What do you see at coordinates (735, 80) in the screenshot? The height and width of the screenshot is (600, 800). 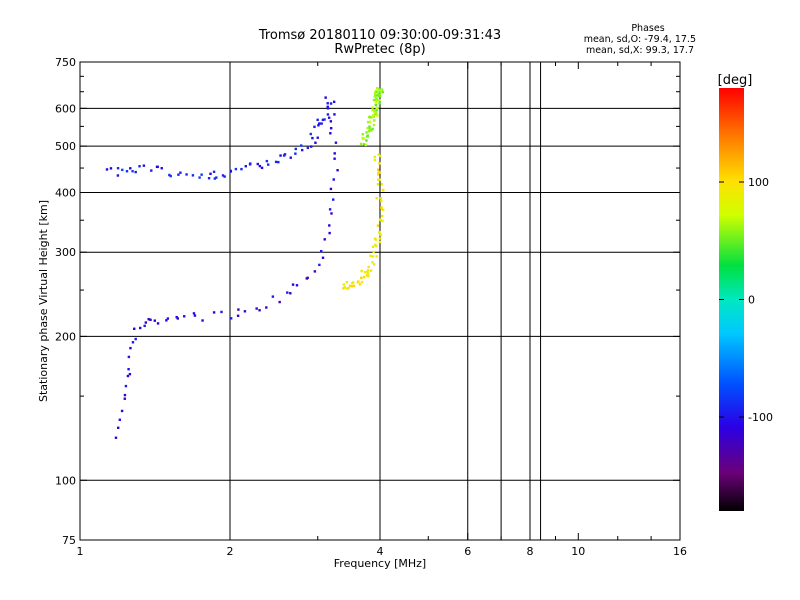 I see `colorbar-label: [deg]` at bounding box center [735, 80].